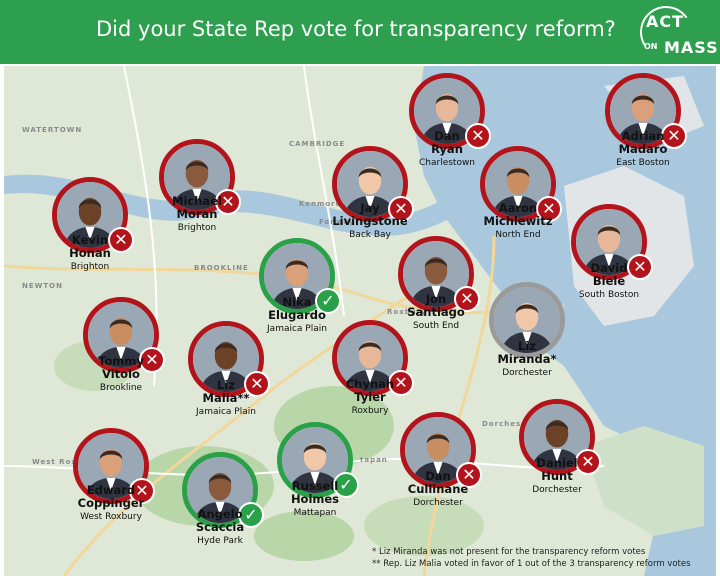  I want to click on rep-district: Roxbury, so click(370, 411).